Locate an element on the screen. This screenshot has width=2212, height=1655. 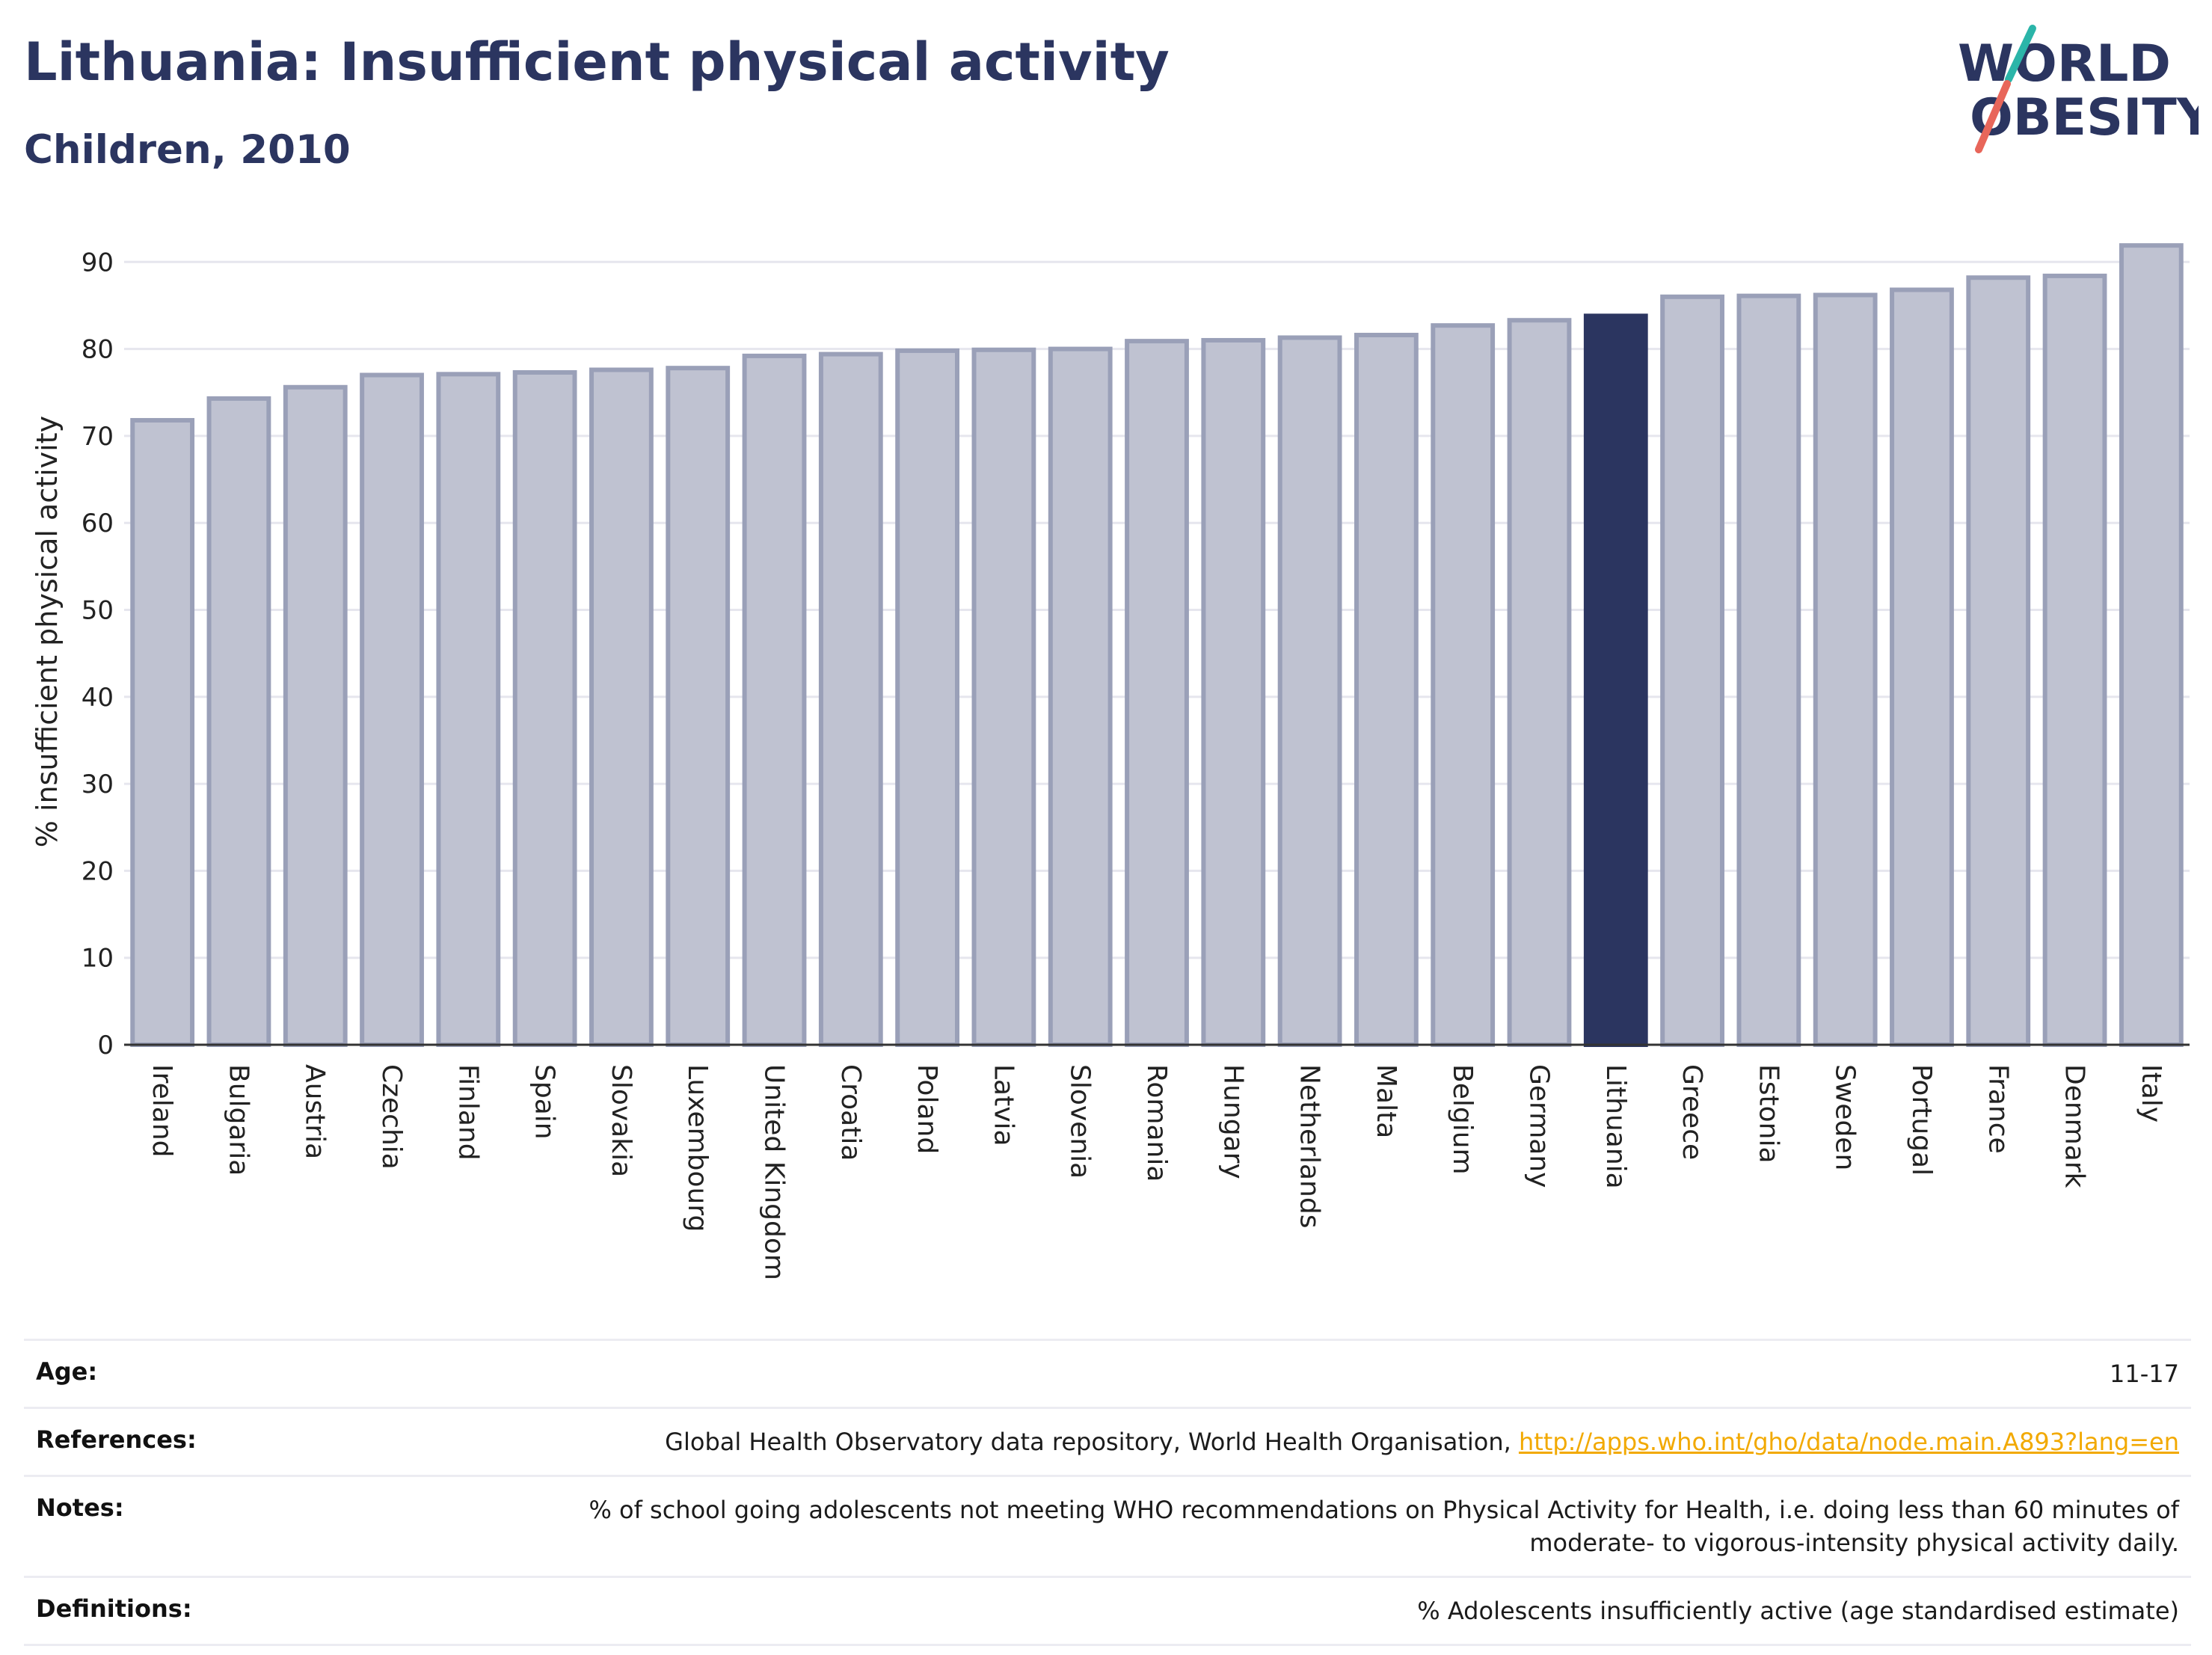
y-tick-label: 40 is located at coordinates (98, 698).